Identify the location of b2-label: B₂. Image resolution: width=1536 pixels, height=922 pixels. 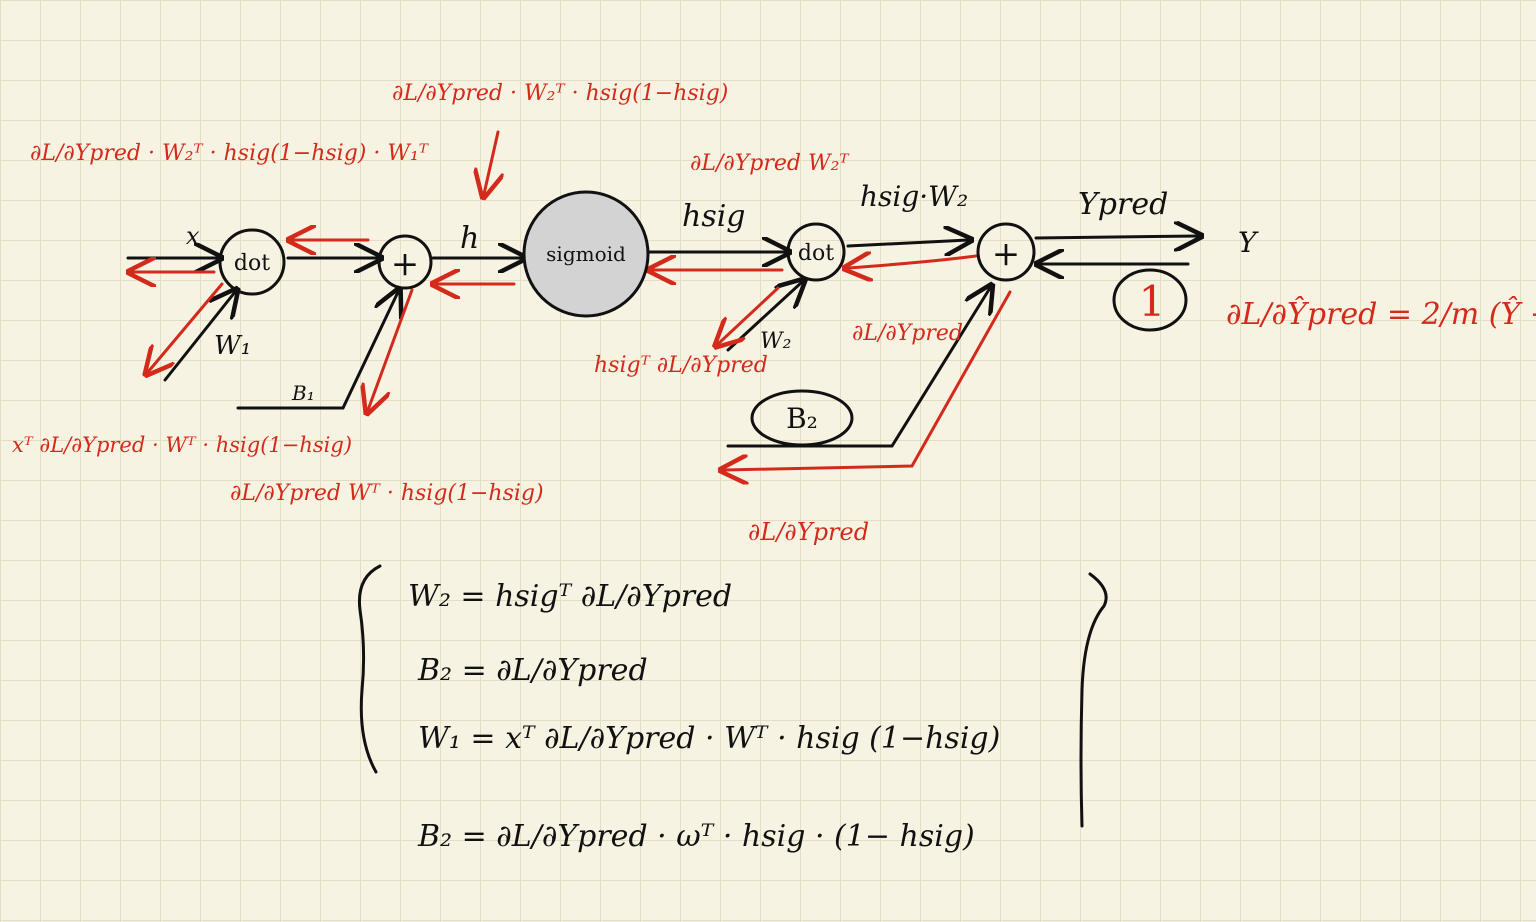
(802, 418).